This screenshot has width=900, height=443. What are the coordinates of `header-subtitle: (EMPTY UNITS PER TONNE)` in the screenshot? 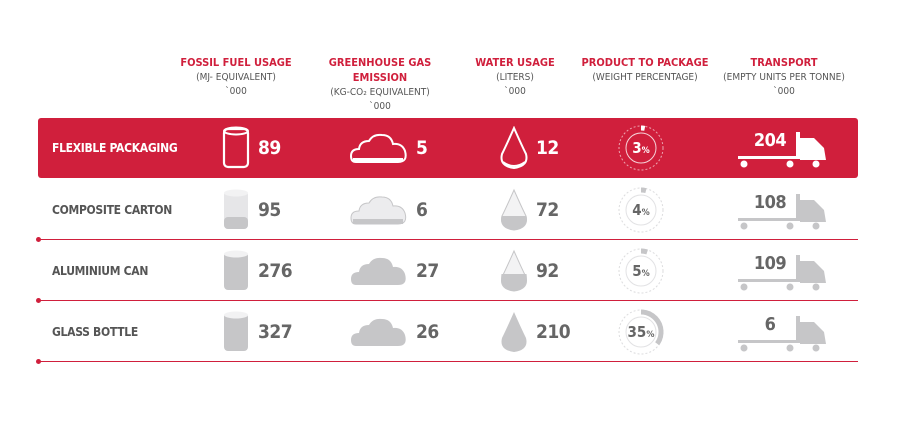 It's located at (784, 77).